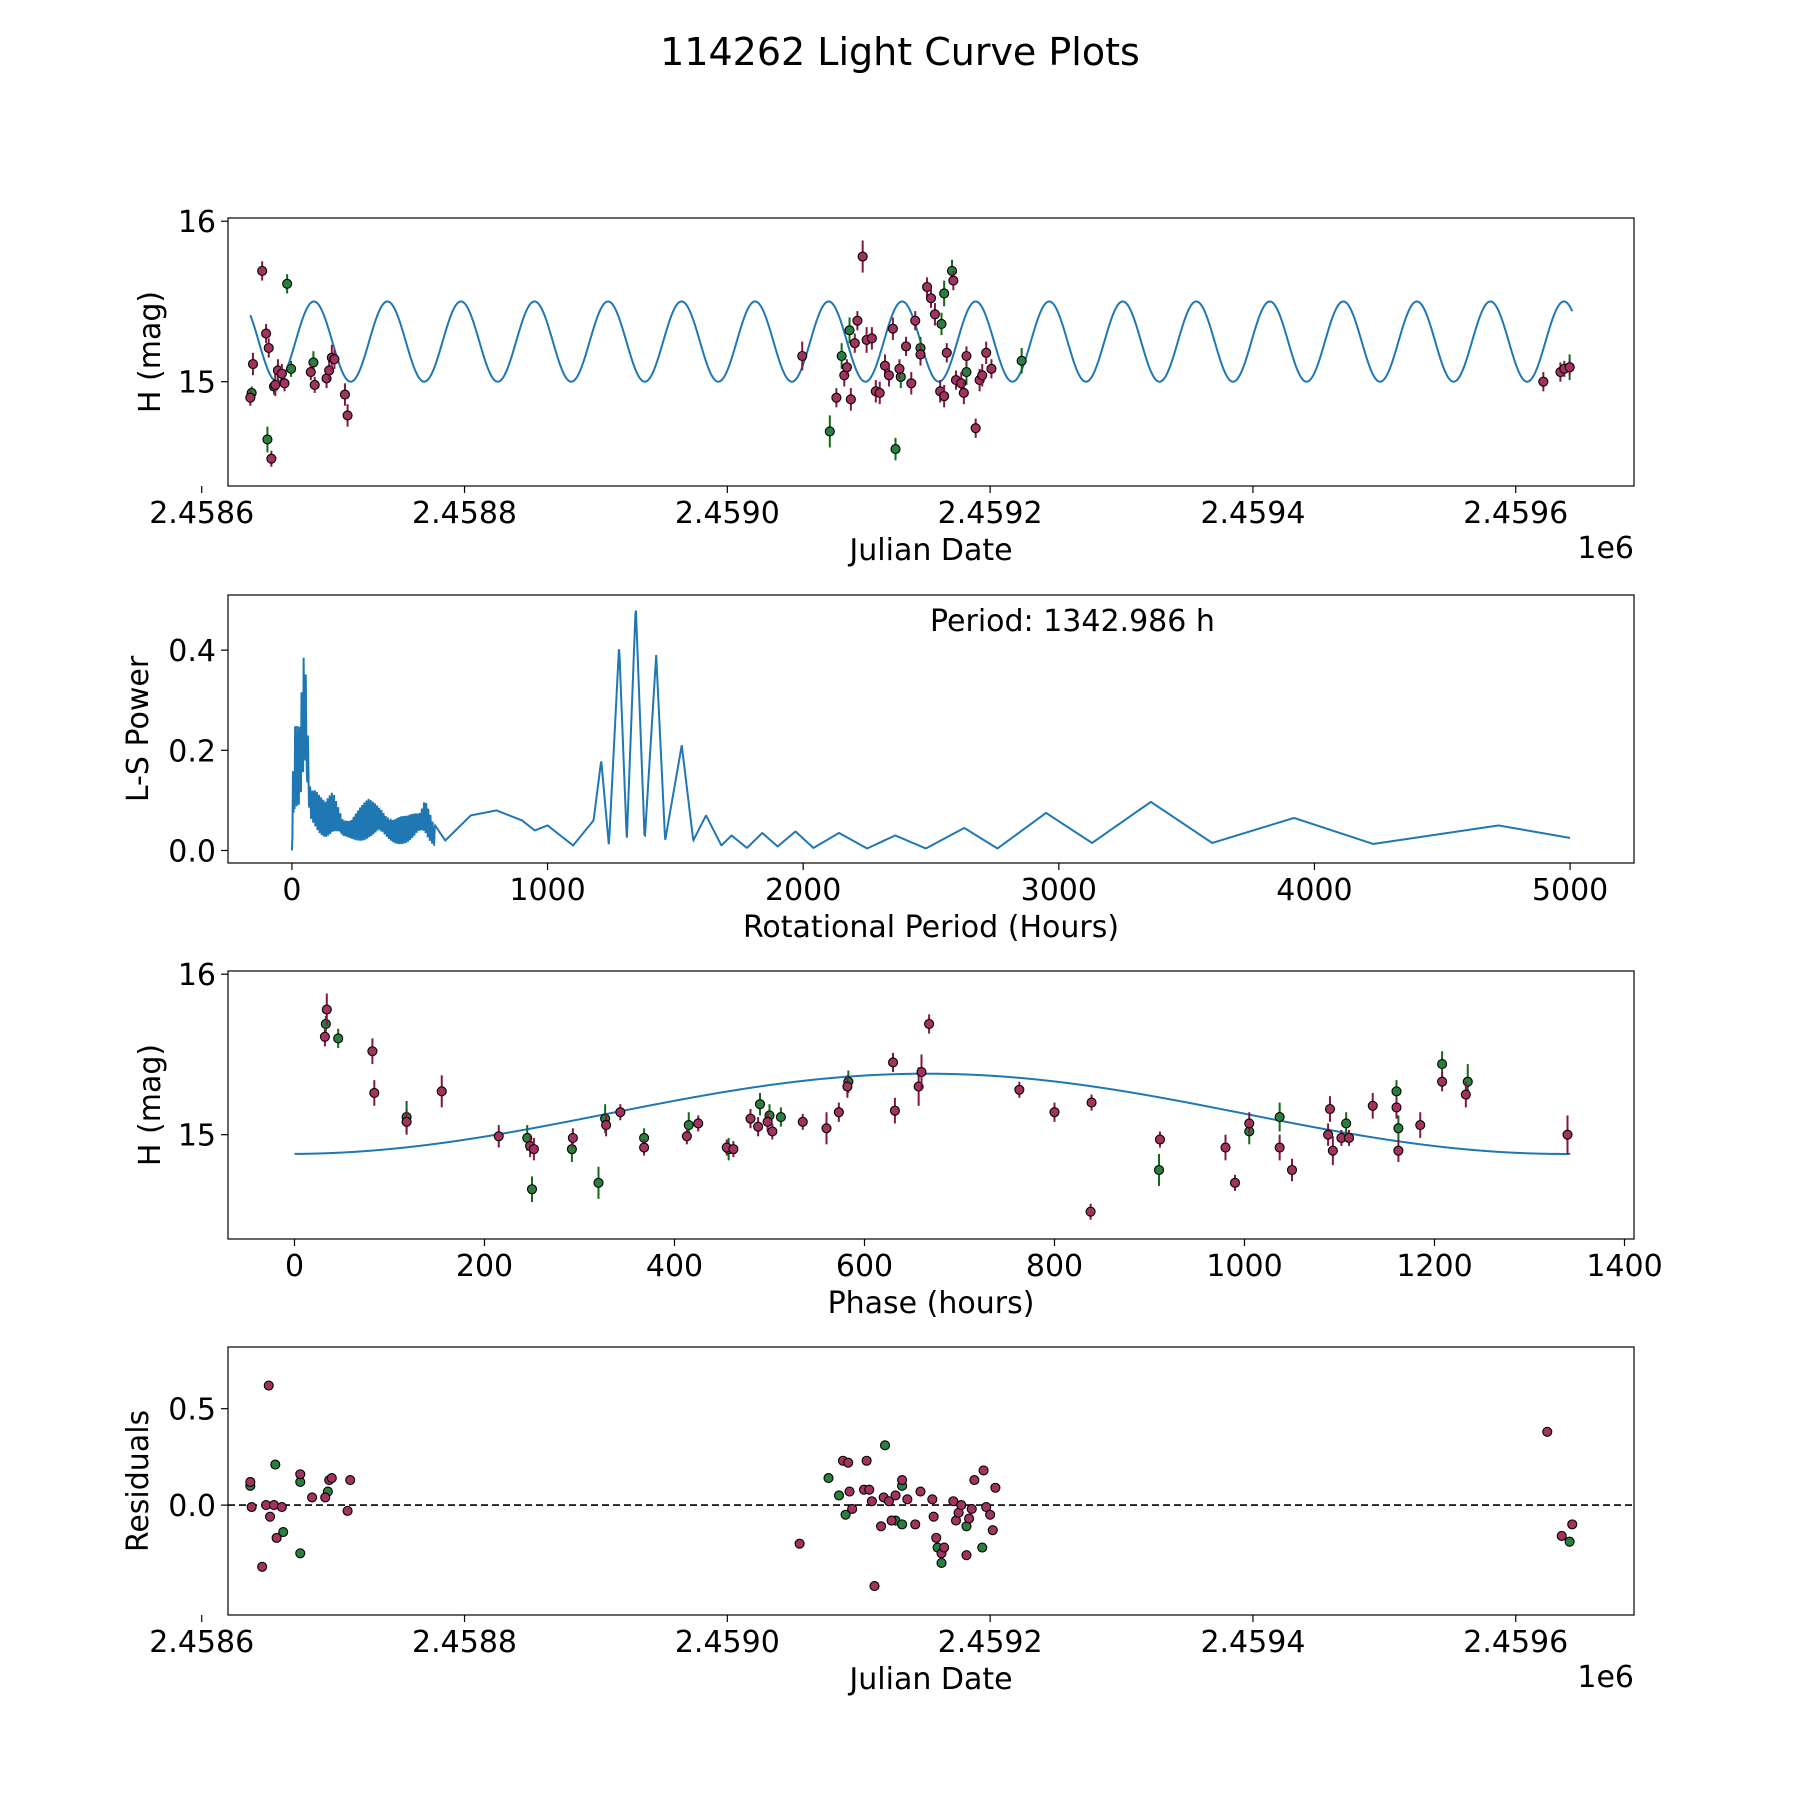  I want to click on lightcurve-ytick-label: 16, so click(197, 222).